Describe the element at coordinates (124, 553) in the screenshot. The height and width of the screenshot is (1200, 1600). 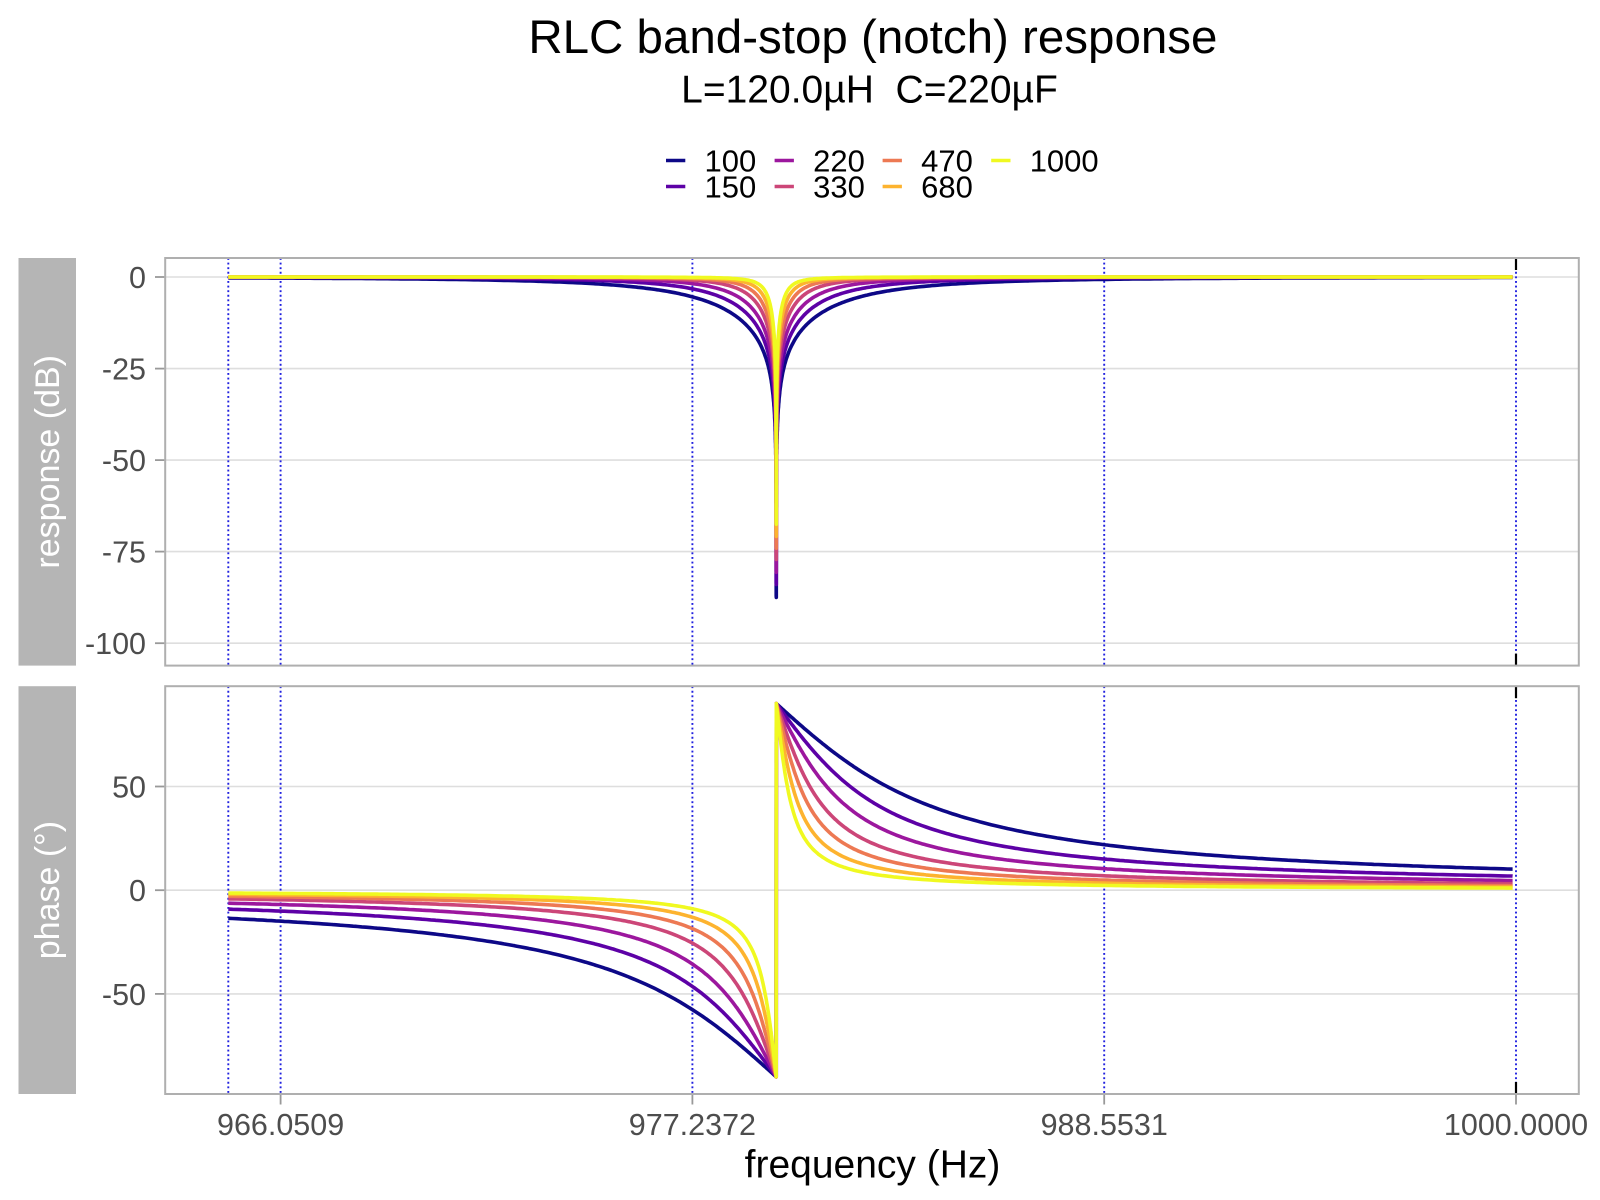
I see `svg-text: -75` at that location.